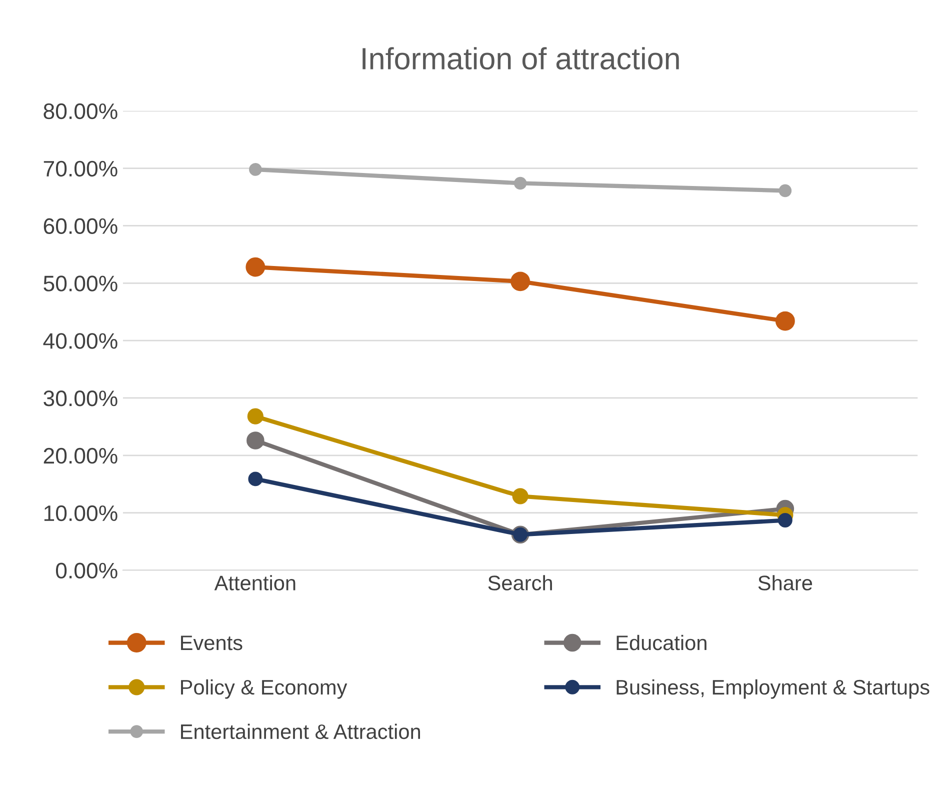  I want to click on x-tick-label: Search, so click(520, 582).